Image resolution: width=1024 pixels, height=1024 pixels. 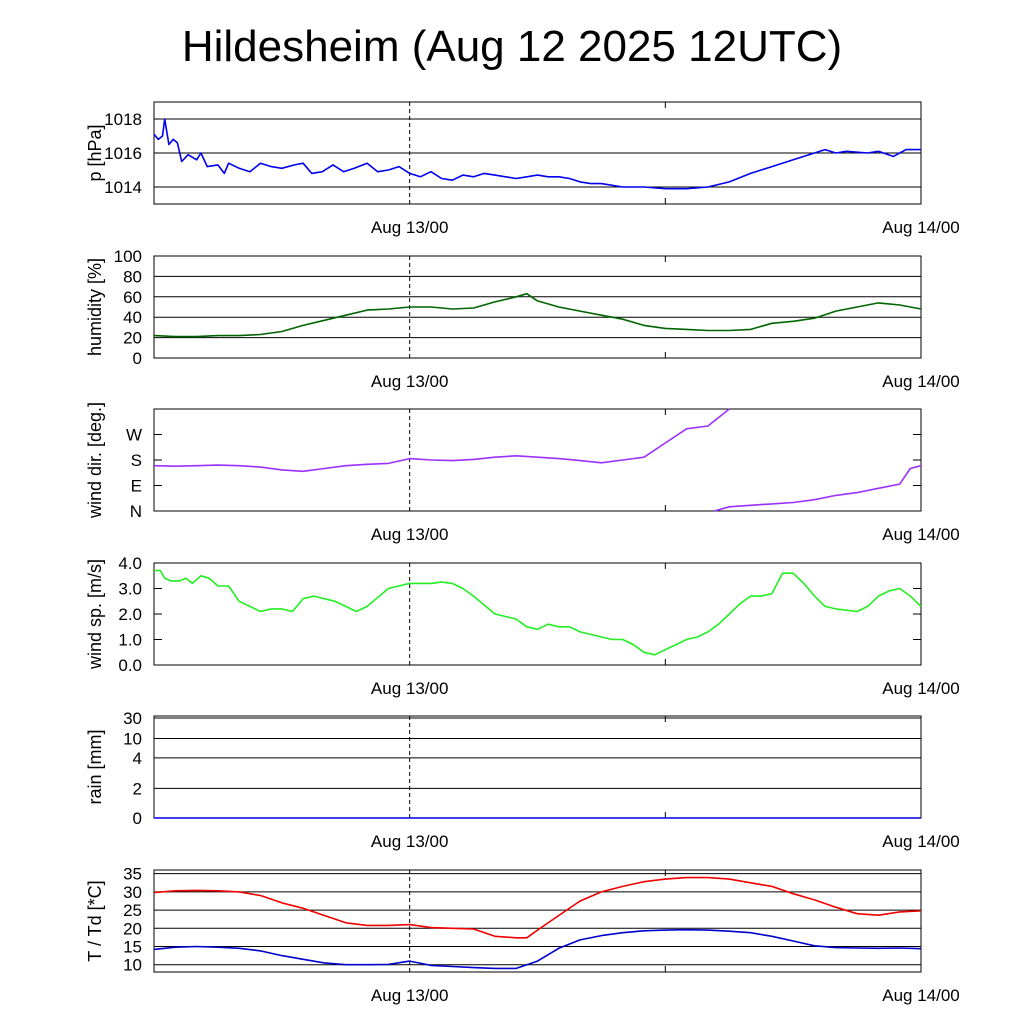 I want to click on y-tick-label: W, so click(x=134, y=435).